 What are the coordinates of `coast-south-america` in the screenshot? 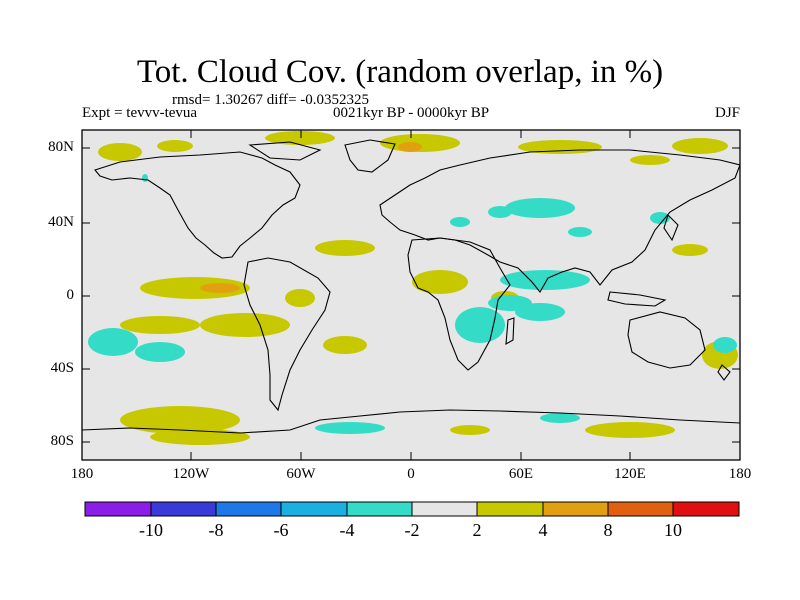 It's located at (287, 334).